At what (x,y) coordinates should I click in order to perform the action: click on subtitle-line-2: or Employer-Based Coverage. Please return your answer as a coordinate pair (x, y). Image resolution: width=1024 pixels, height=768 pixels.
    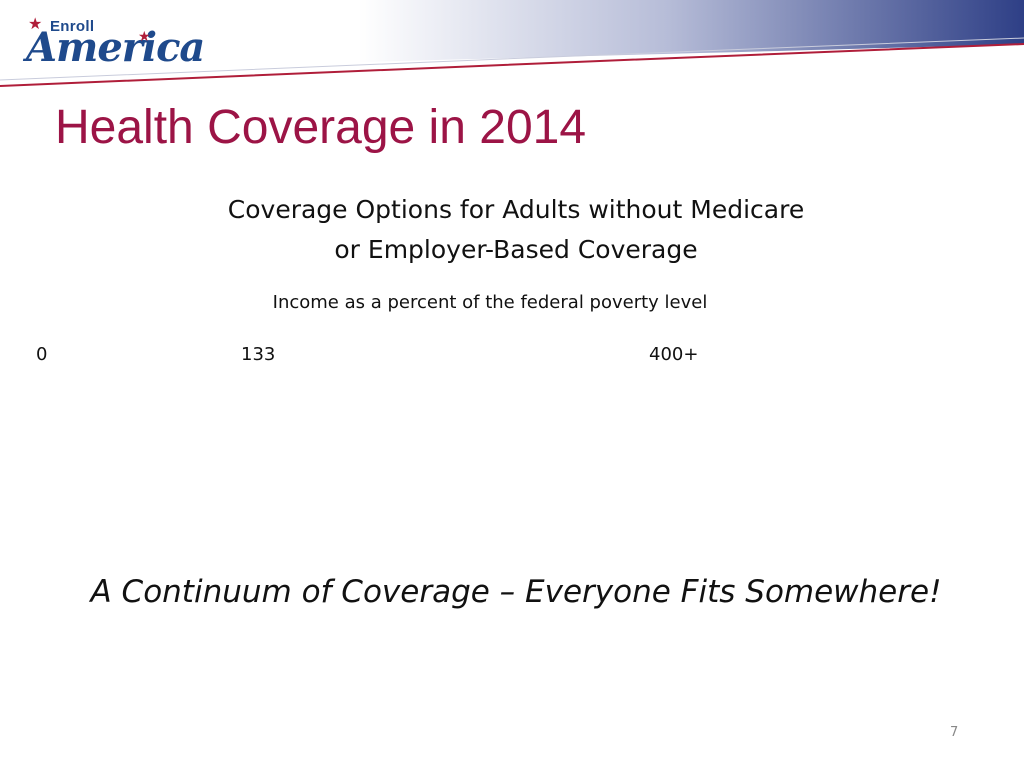
    Looking at the image, I should click on (516, 249).